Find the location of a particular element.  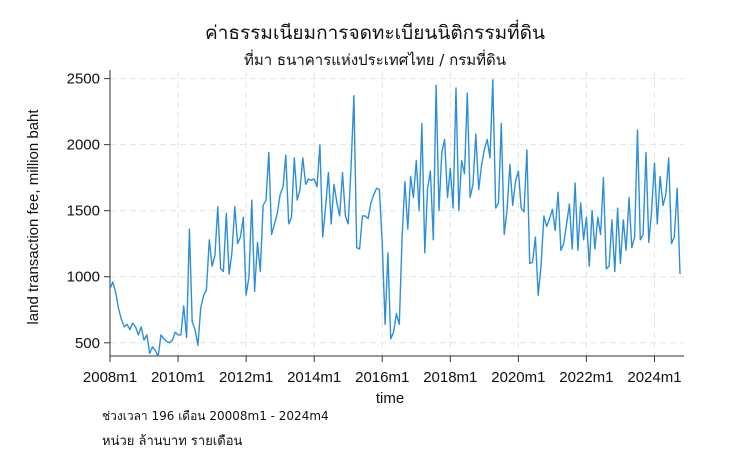

y-tick-label: 1500 is located at coordinates (83, 211).